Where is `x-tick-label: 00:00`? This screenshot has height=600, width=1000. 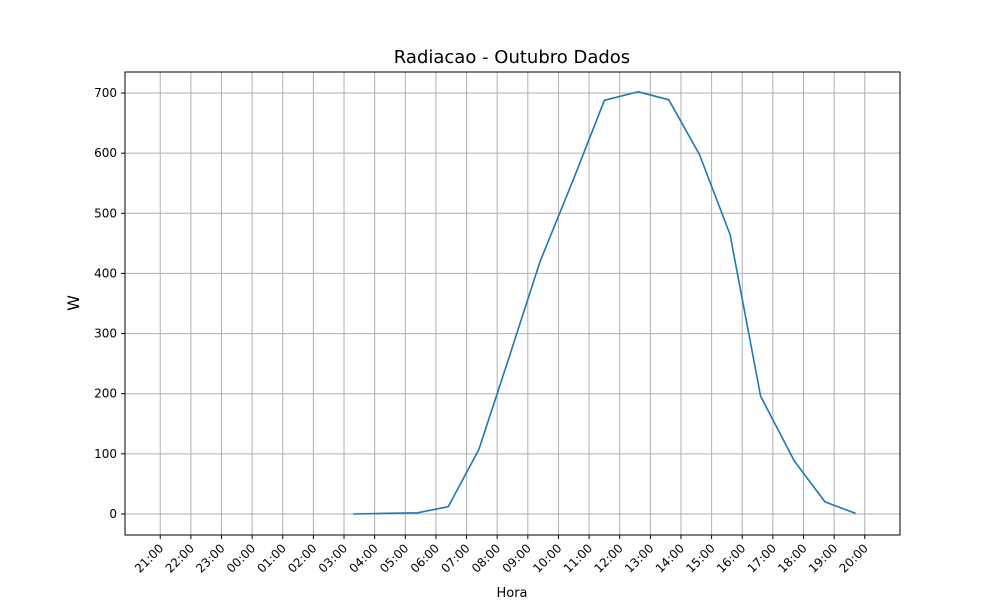
x-tick-label: 00:00 is located at coordinates (241, 558).